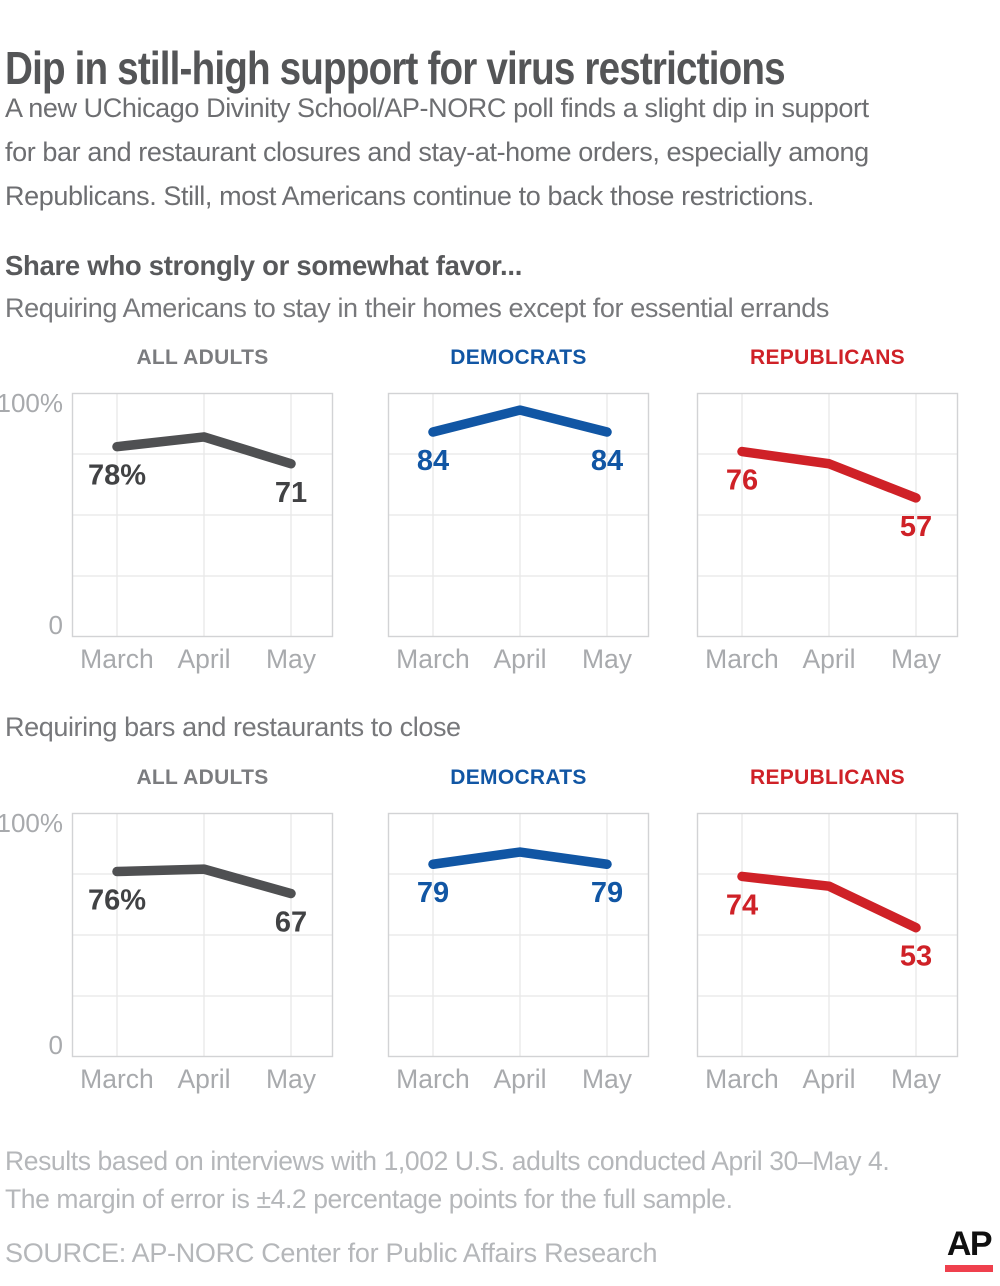  I want to click on ap-logo-text: AP, so click(969, 1244).